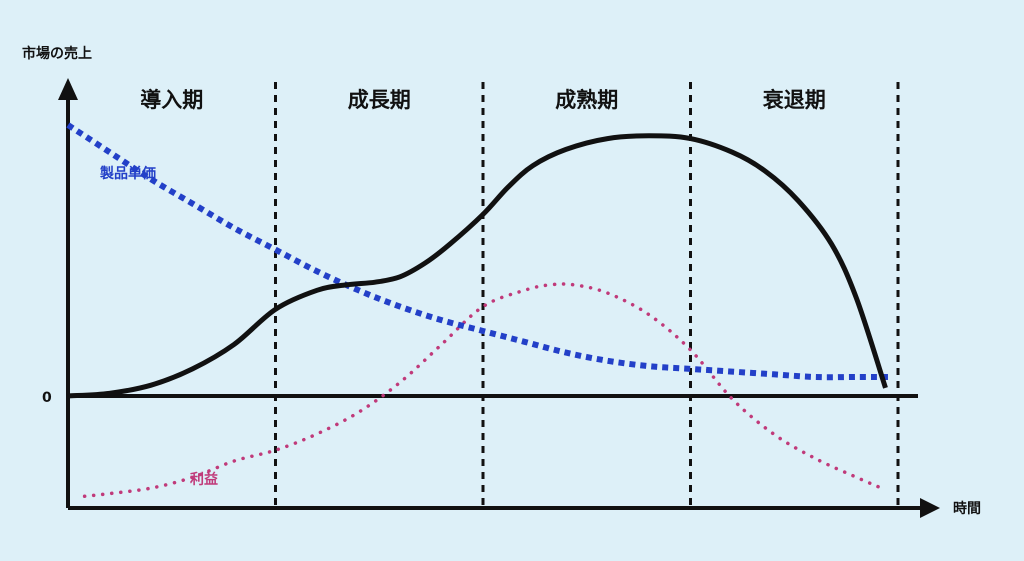 The width and height of the screenshot is (1024, 561). Describe the element at coordinates (967, 508) in the screenshot. I see `x-axis-title: 時間` at that location.